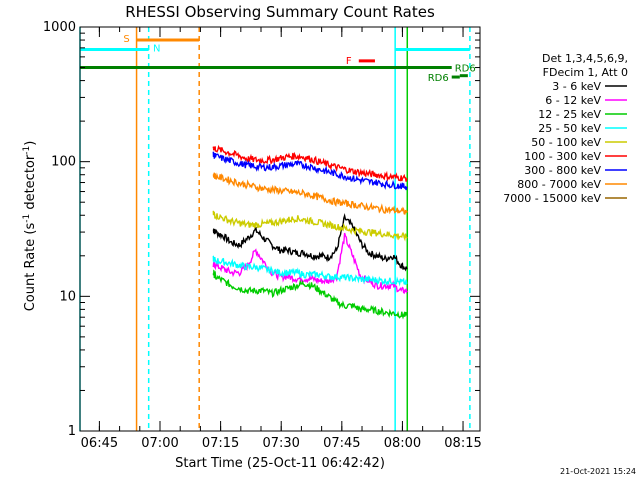 The width and height of the screenshot is (640, 480). I want to click on x-axis-label: Start Time (25-Oct-11 06:42:42), so click(280, 463).